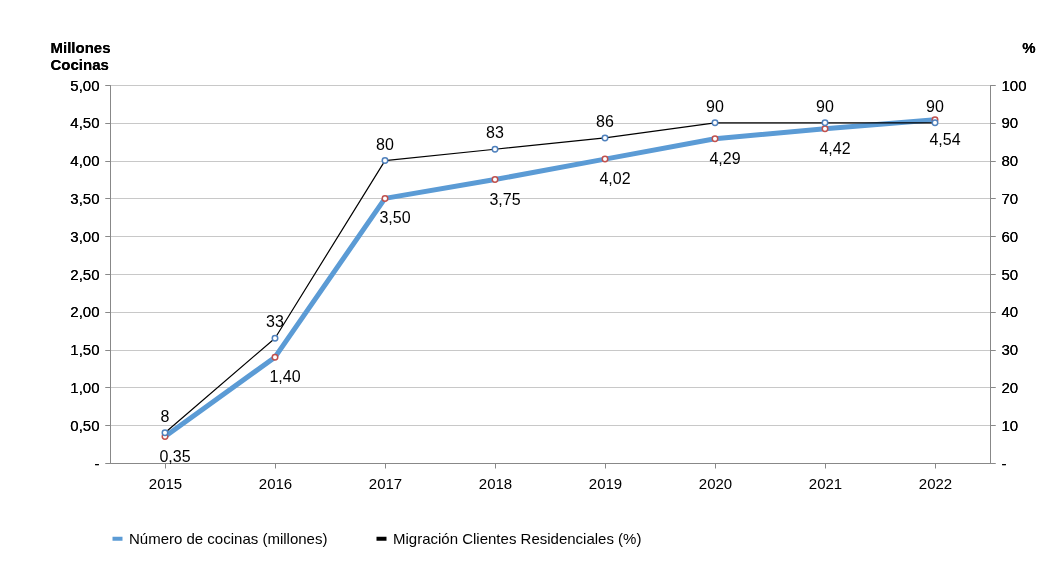 The width and height of the screenshot is (1050, 561). I want to click on y2-axis-title: %, so click(1029, 47).